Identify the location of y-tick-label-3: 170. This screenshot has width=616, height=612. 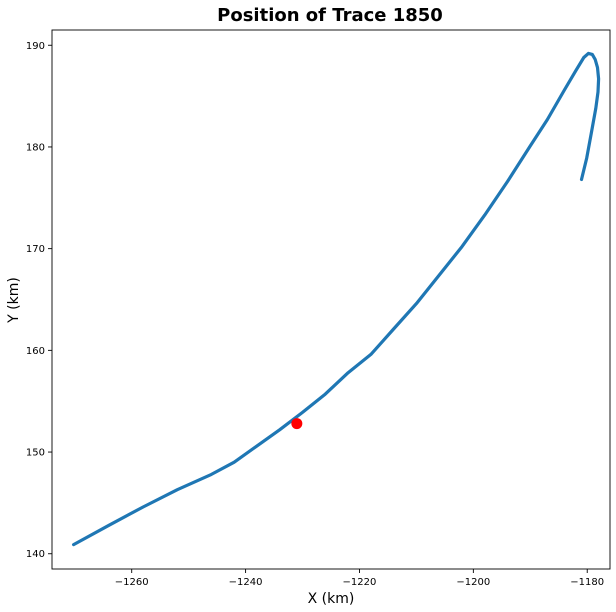
(35, 249).